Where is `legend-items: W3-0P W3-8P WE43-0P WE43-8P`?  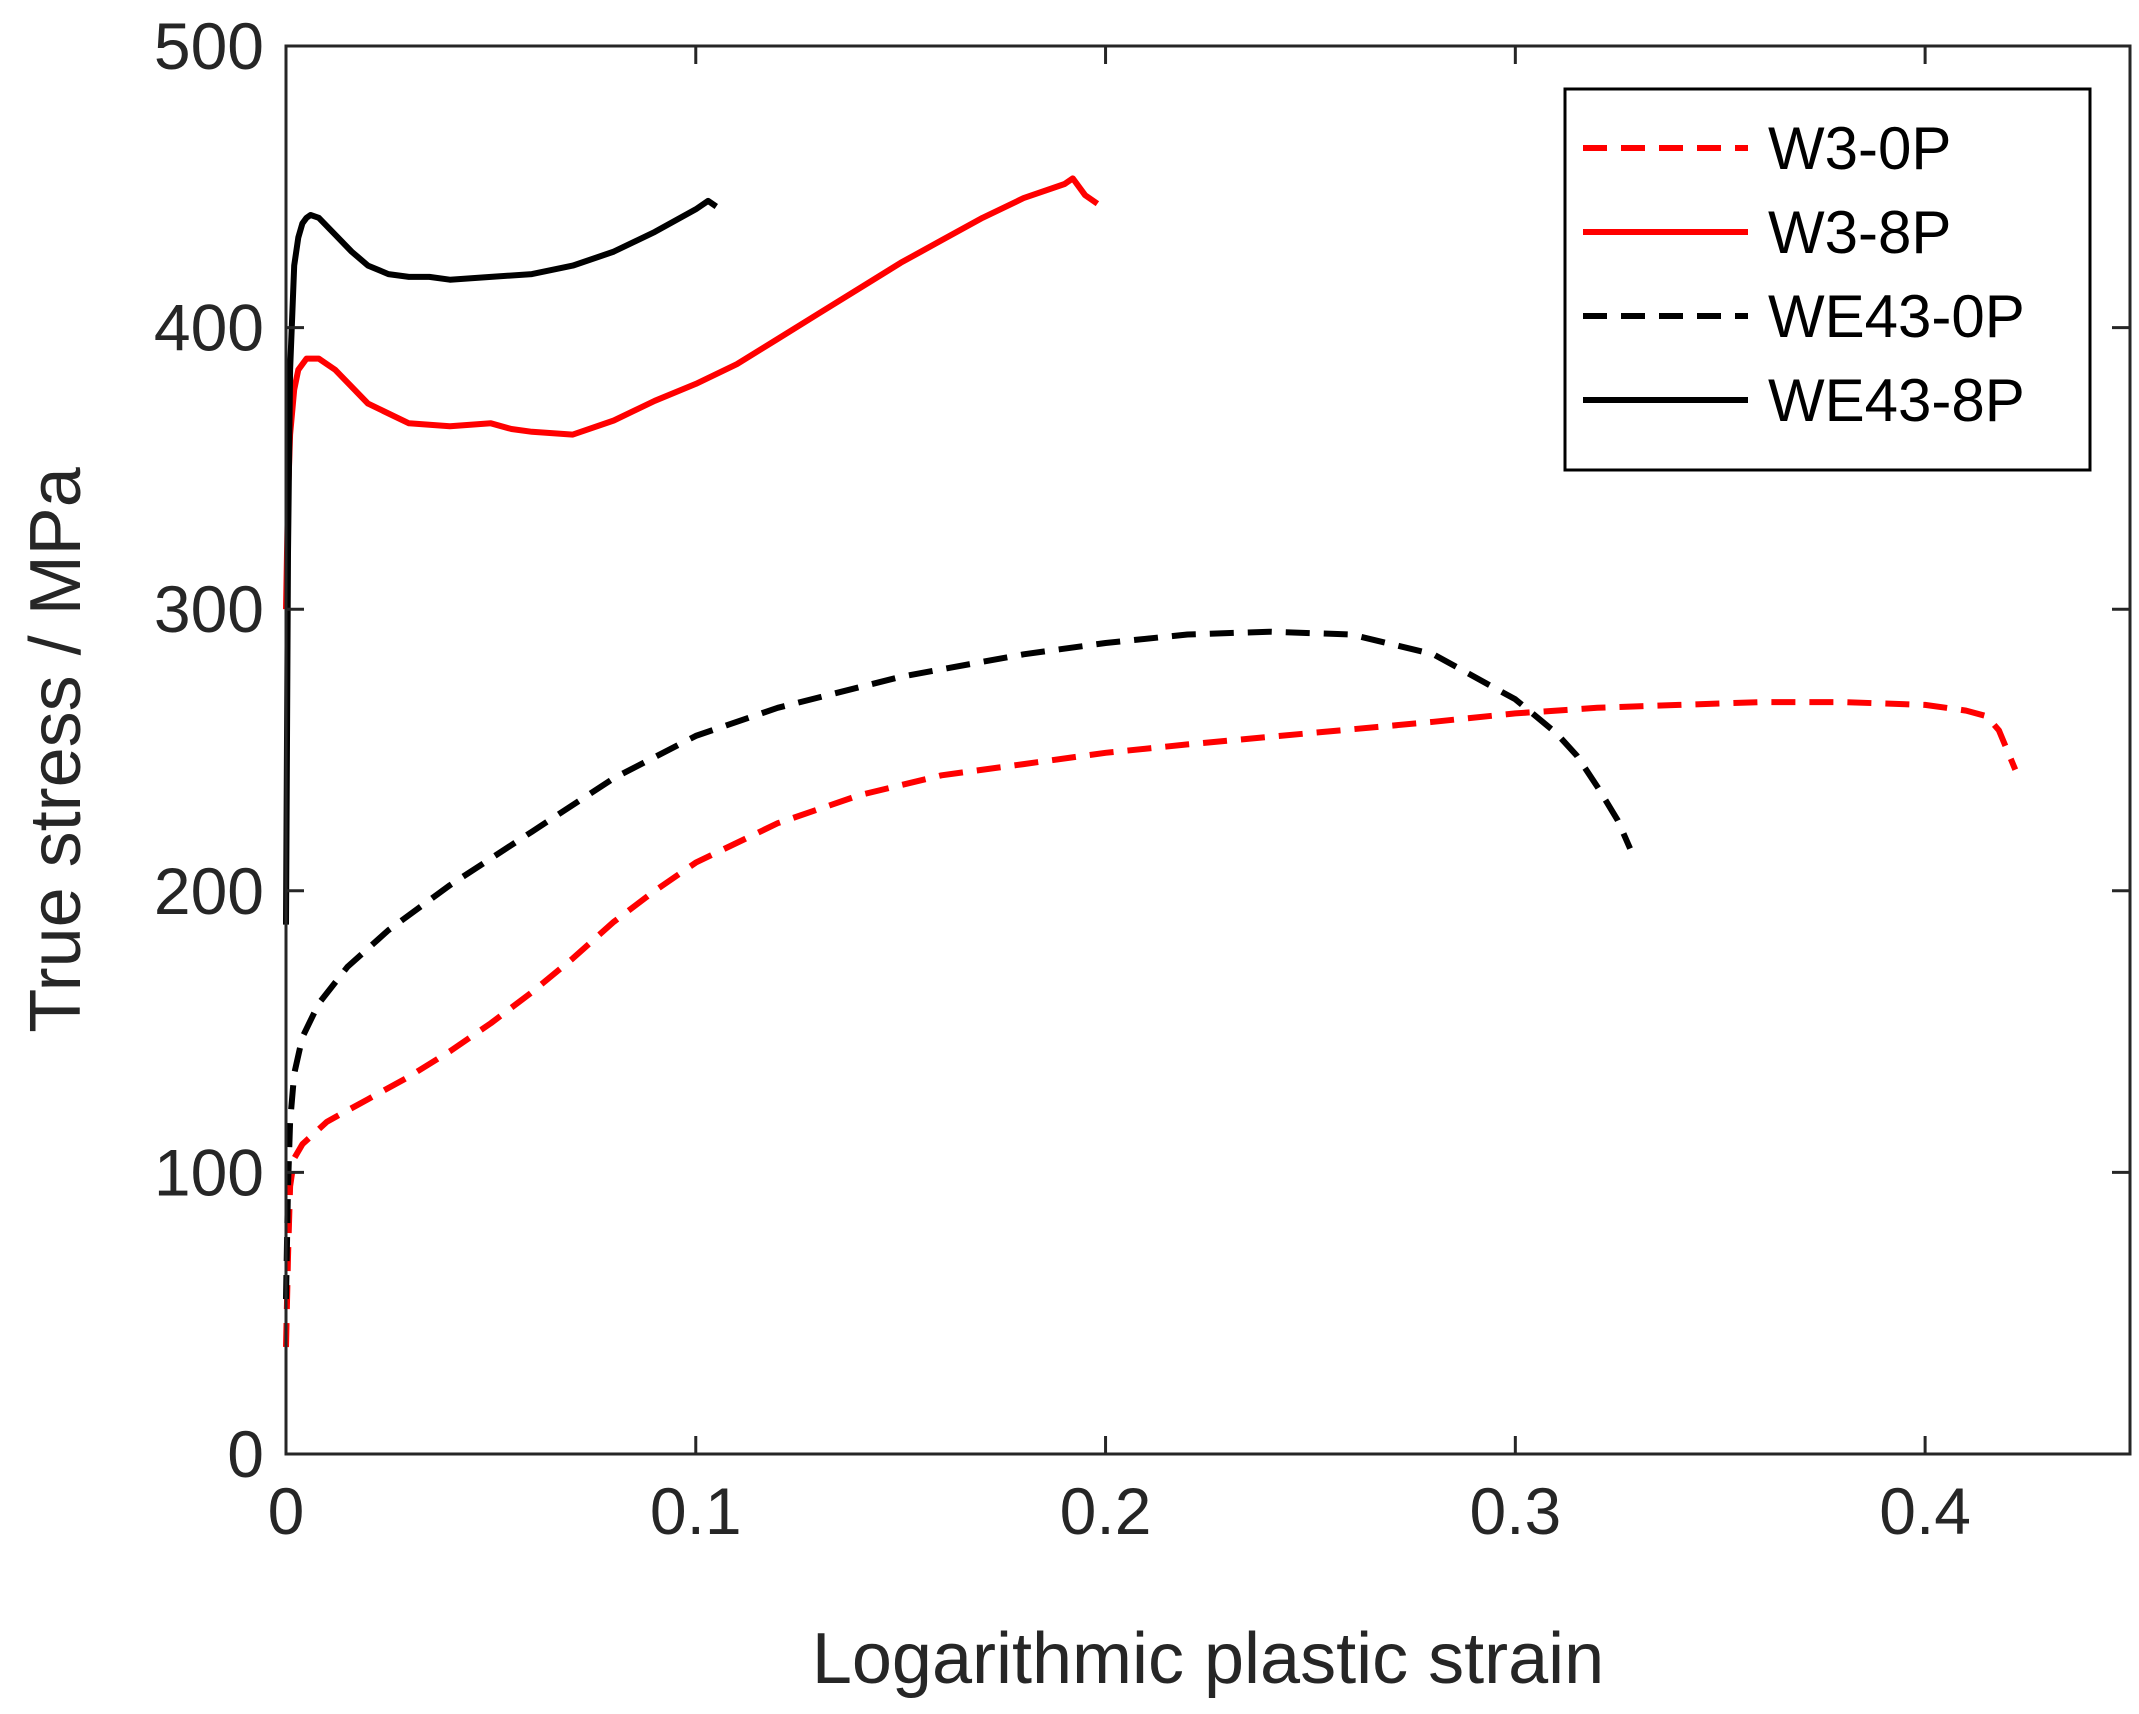
legend-items: W3-0P W3-8P WE43-0P WE43-8P is located at coordinates (1804, 274).